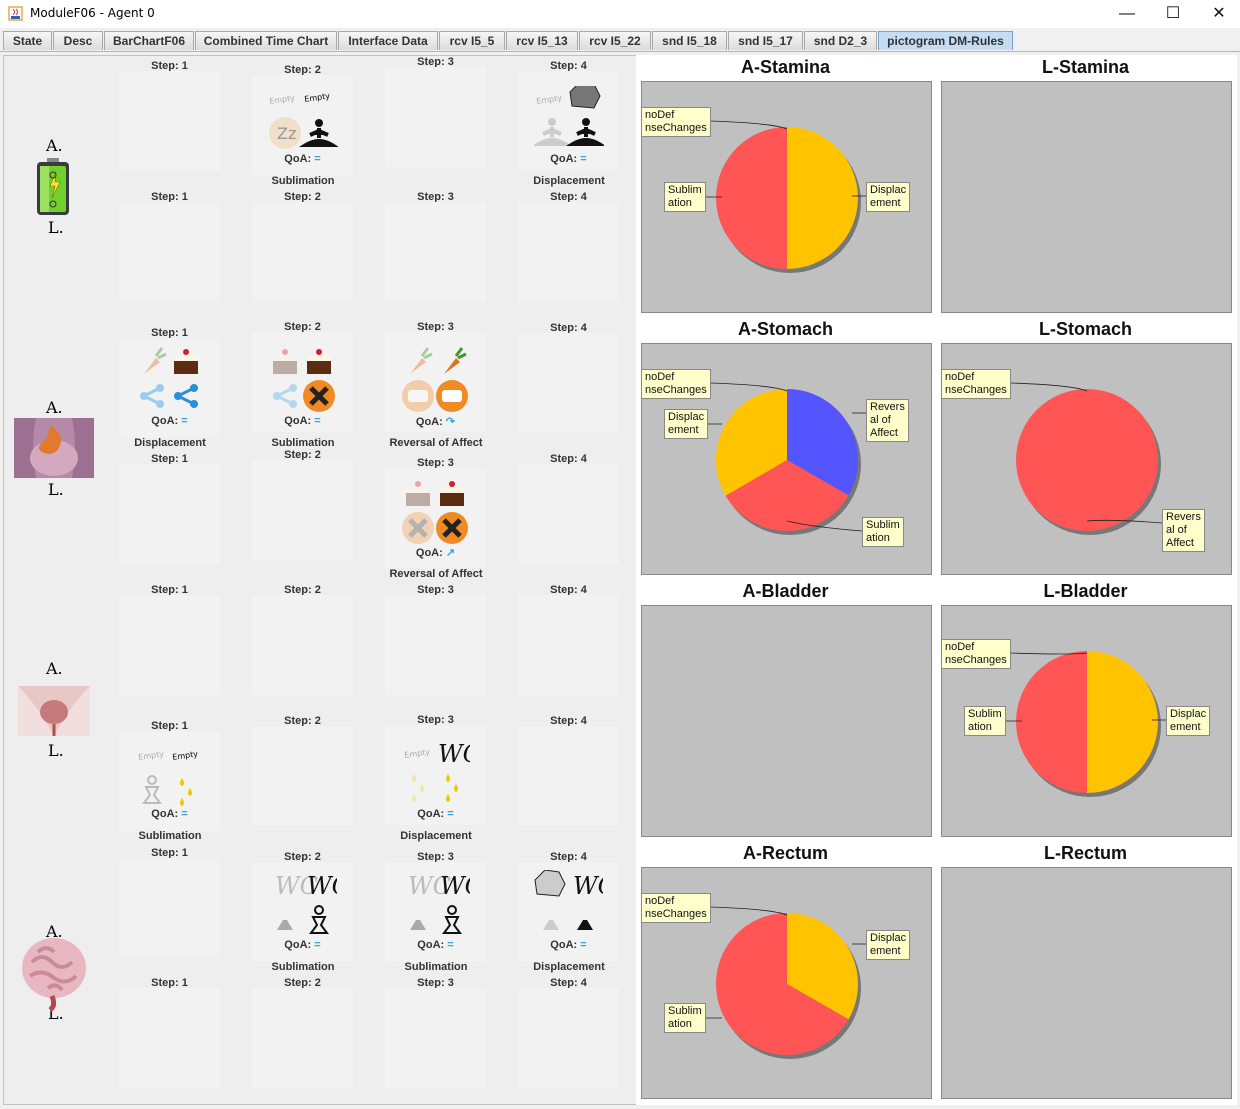 The width and height of the screenshot is (1240, 1109). Describe the element at coordinates (78, 40) in the screenshot. I see `tab-desc: Desc` at that location.